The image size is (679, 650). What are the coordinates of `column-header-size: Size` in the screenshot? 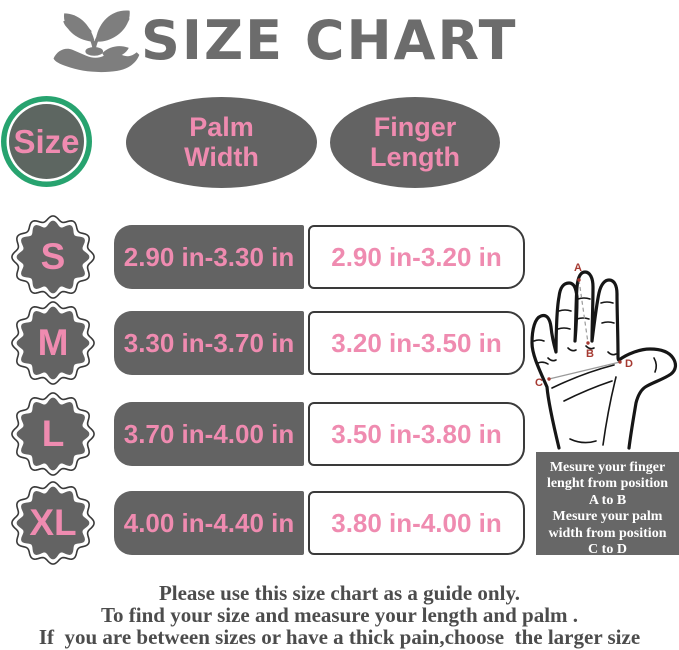 It's located at (46, 141).